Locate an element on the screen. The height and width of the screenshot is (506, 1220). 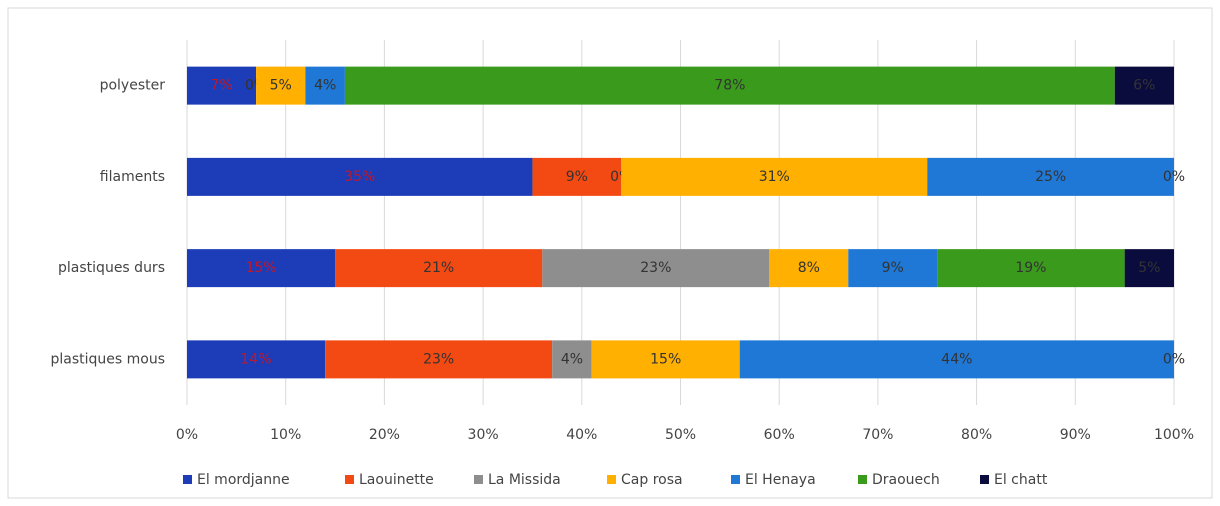
x-tick-label: 20% is located at coordinates (384, 435).